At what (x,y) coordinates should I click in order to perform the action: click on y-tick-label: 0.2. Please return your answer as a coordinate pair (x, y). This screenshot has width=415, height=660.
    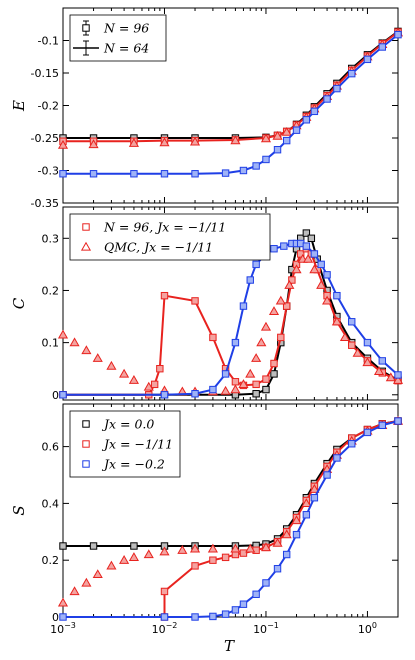
    Looking at the image, I should click on (51, 560).